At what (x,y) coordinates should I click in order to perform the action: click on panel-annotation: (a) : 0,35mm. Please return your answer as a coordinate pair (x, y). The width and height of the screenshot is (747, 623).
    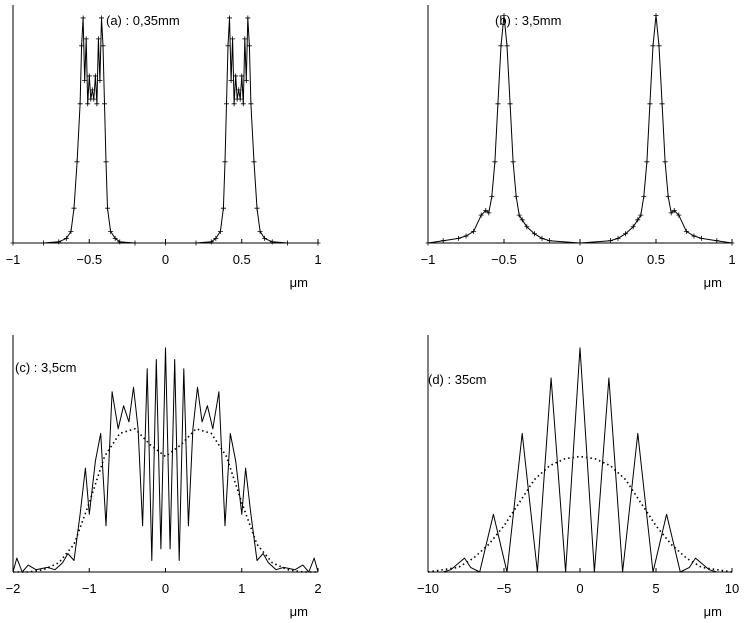
    Looking at the image, I should click on (143, 20).